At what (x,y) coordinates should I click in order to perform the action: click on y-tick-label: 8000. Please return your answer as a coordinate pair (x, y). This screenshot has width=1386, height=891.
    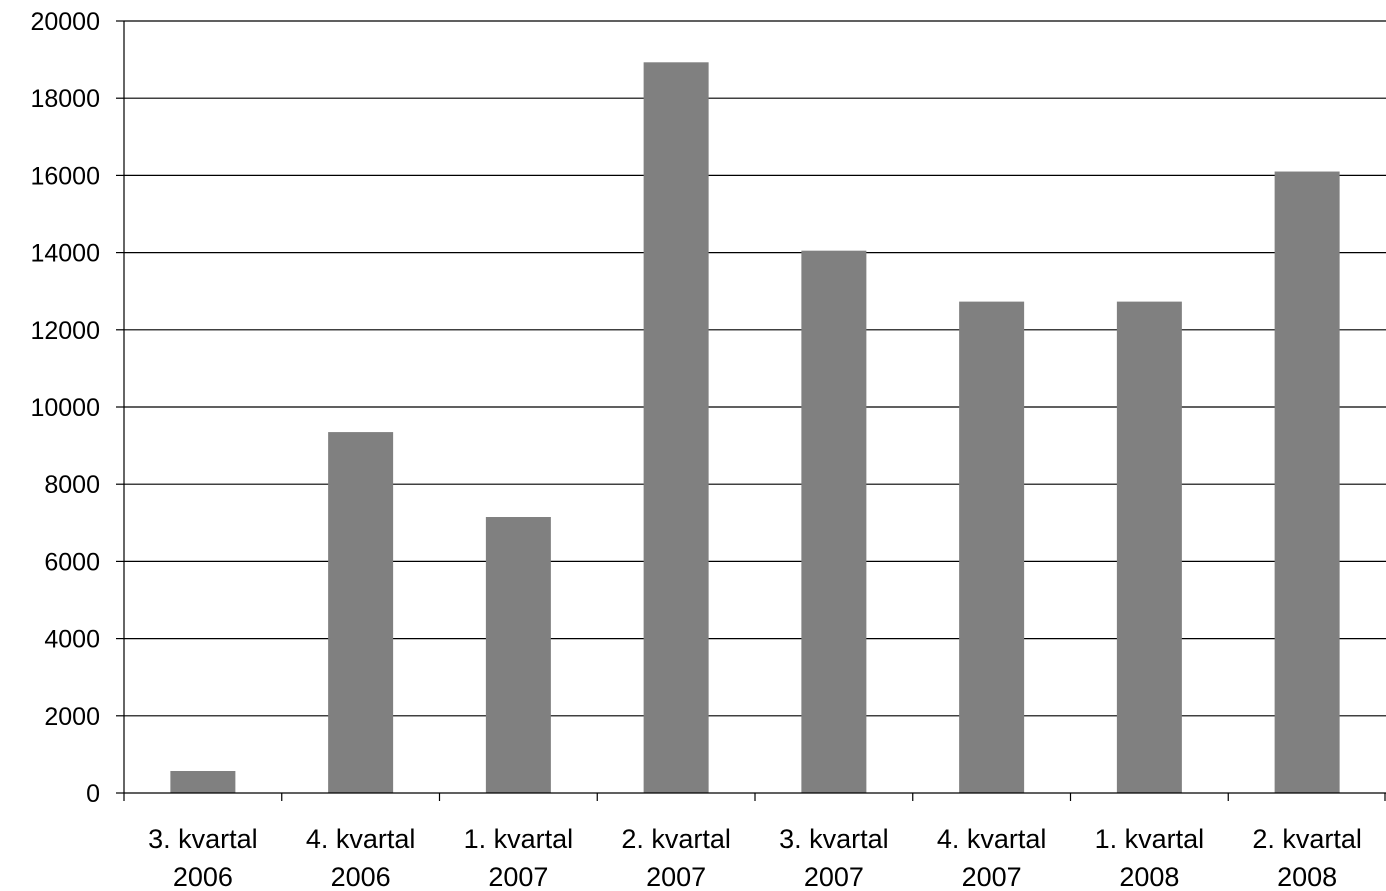
    Looking at the image, I should click on (72, 485).